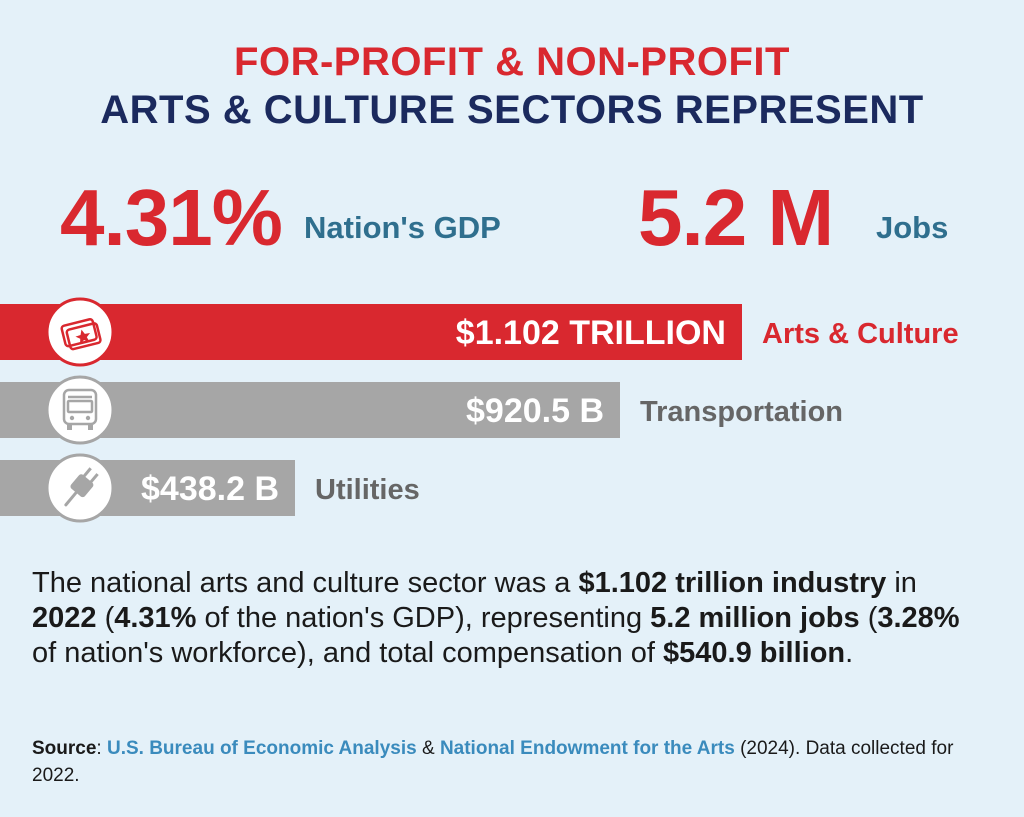 Image resolution: width=1024 pixels, height=817 pixels. I want to click on gdp-stat-label: Nation's GDP, so click(402, 227).